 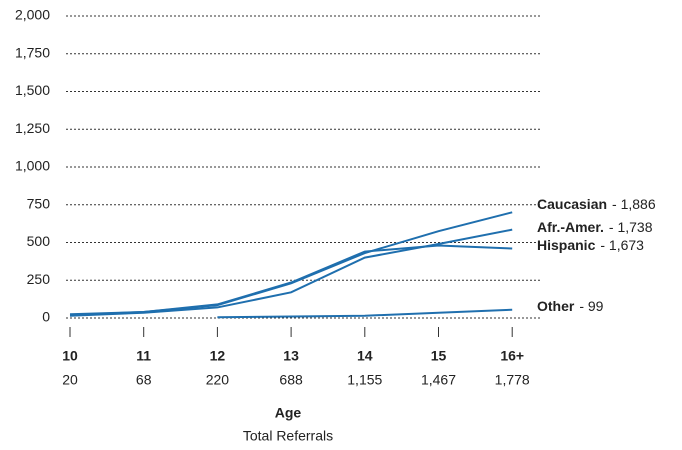 I want to click on y-tick-label: 250, so click(x=39, y=279).